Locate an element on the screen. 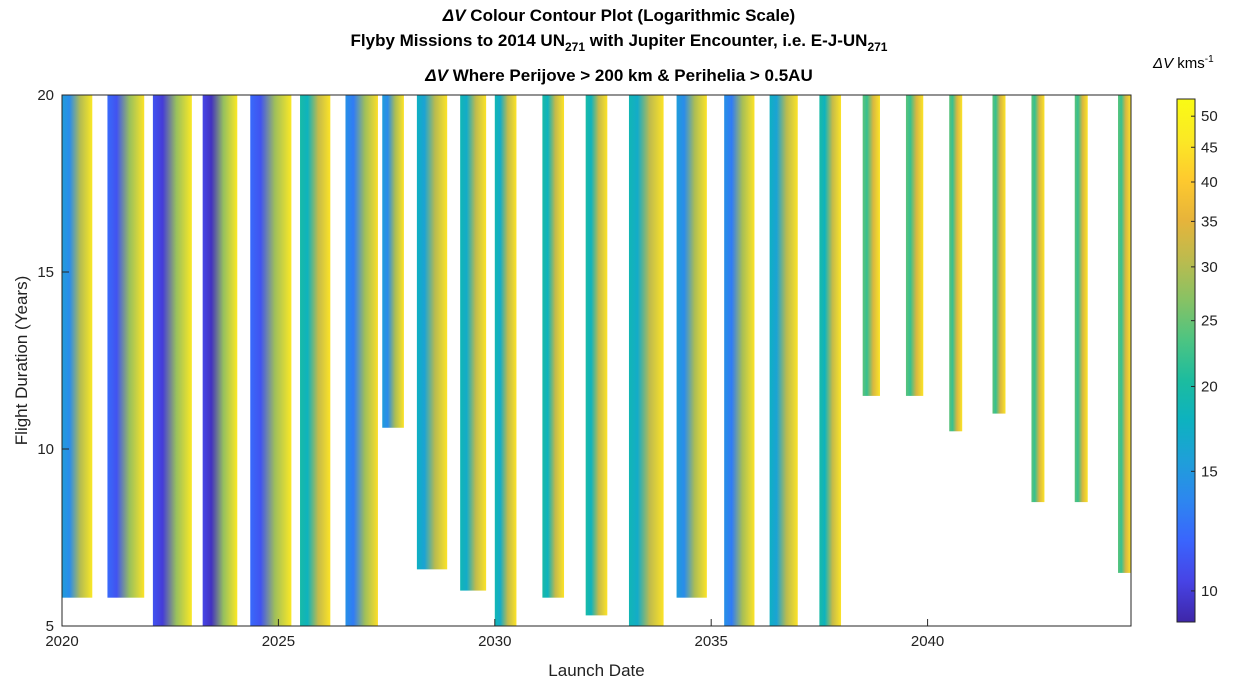  colorbar-tick-label: 15 is located at coordinates (1209, 471).